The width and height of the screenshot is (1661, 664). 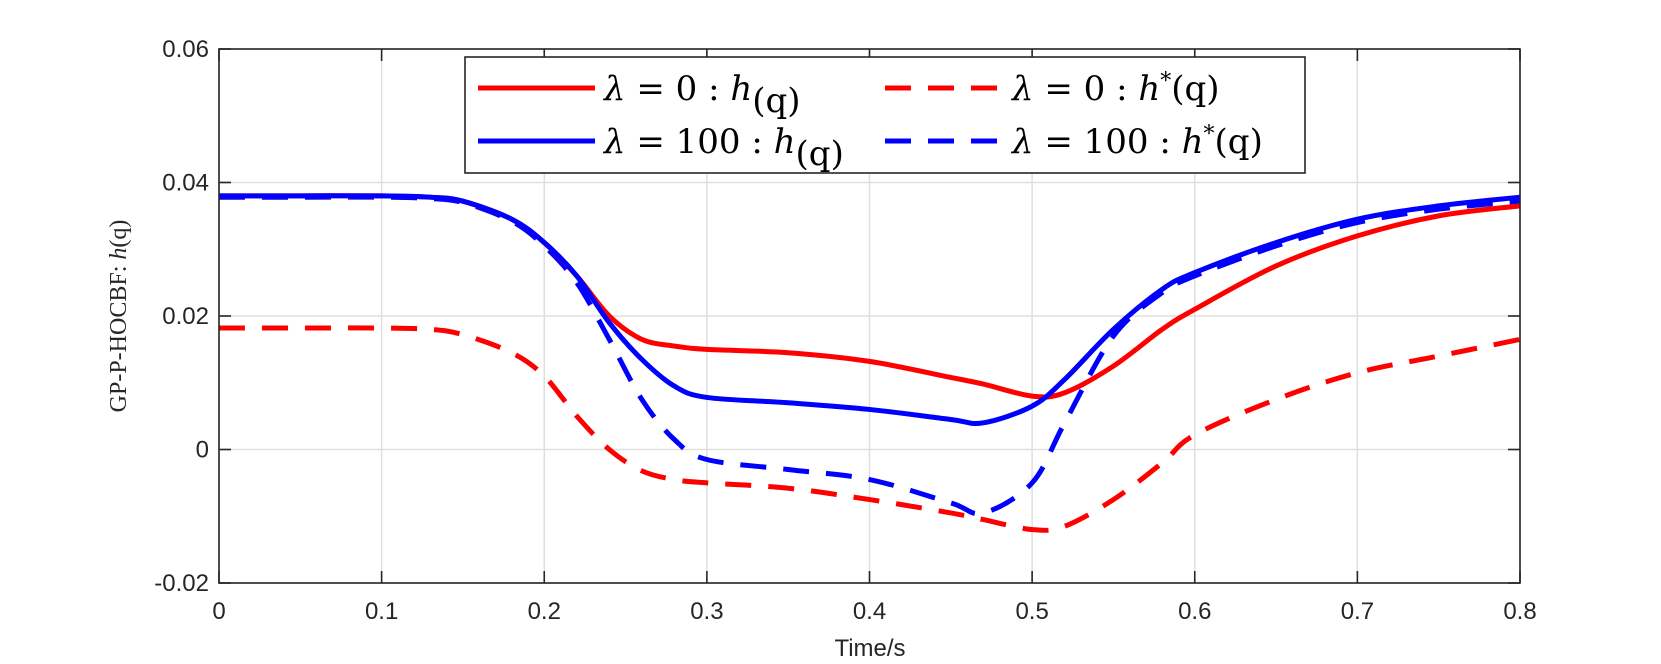 I want to click on y-axis-label-prefix: GP-P-HOCBF:, so click(x=119, y=336).